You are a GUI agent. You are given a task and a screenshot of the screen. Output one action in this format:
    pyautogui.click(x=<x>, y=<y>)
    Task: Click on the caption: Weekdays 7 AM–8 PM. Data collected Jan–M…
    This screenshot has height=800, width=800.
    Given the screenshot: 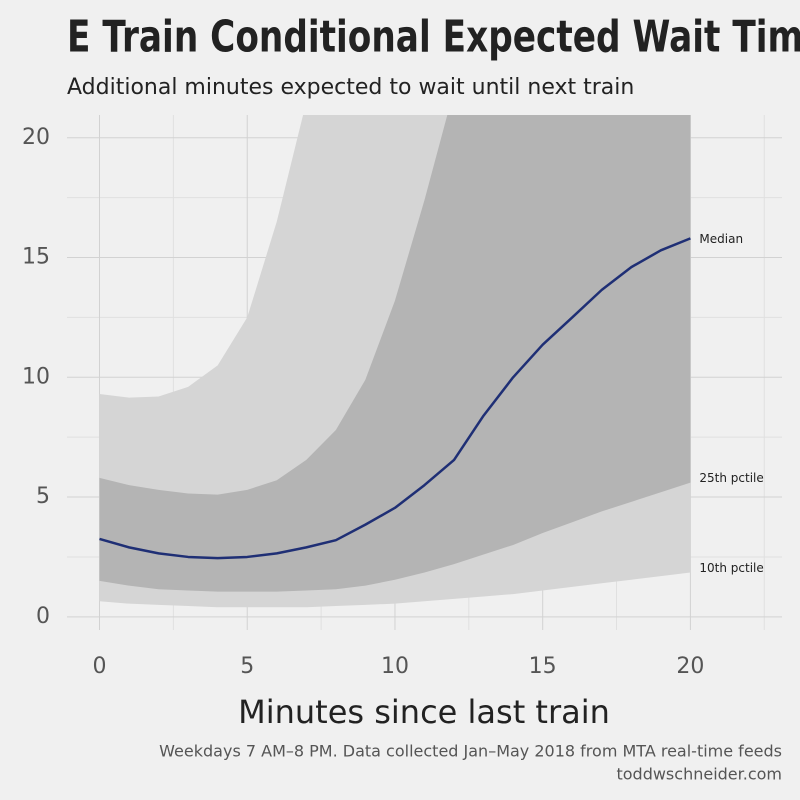 What is the action you would take?
    pyautogui.click(x=470, y=751)
    